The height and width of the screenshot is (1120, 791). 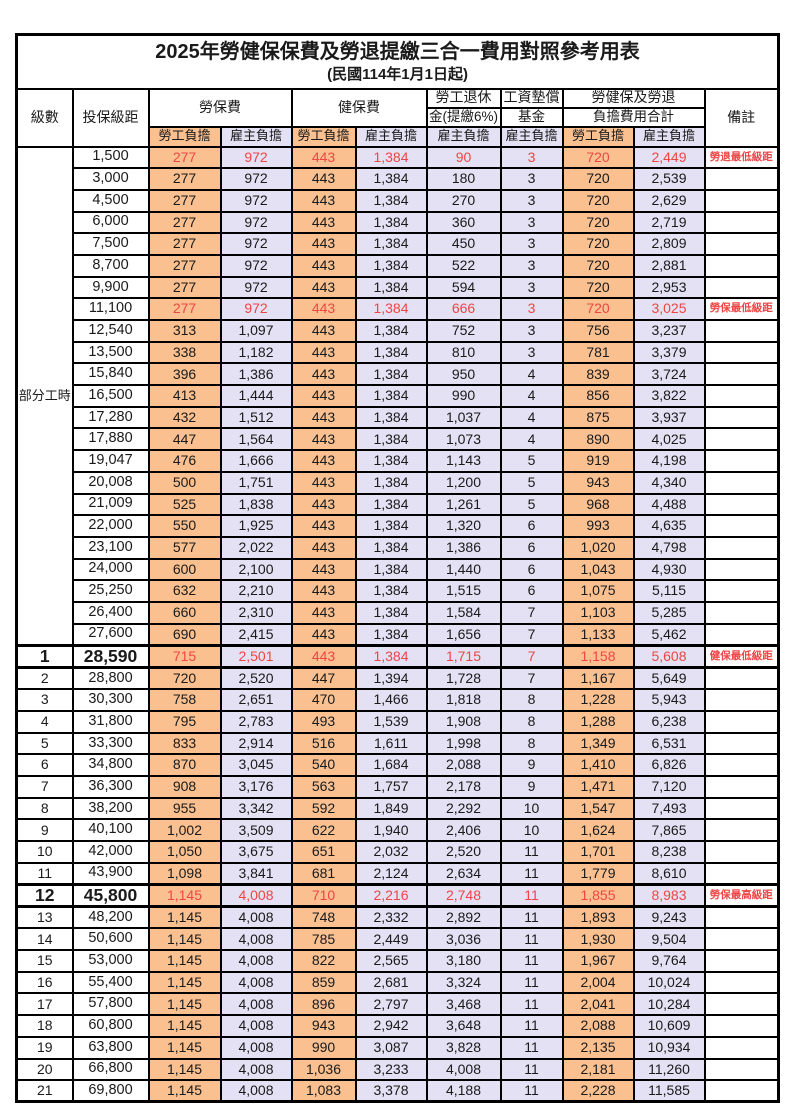 I want to click on bracket-cell: 66,800, so click(x=110, y=1069).